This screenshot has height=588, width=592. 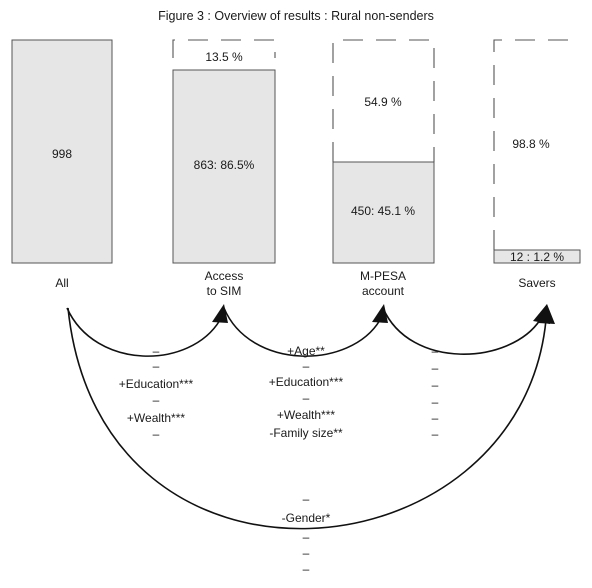 I want to click on savers-label: Savers, so click(x=536, y=283).